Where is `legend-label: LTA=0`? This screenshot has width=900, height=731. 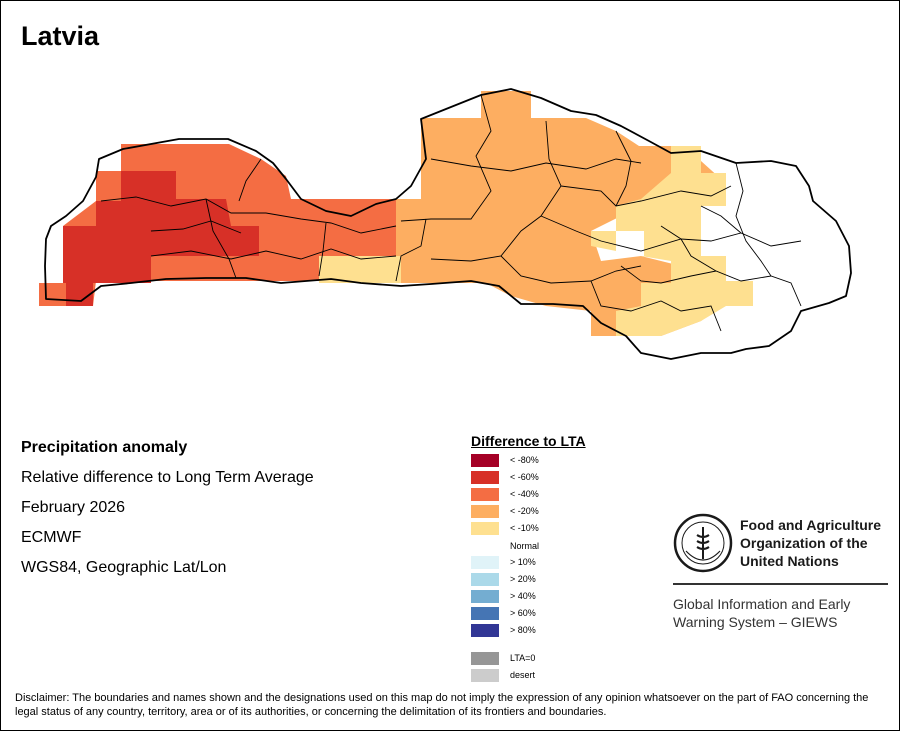 legend-label: LTA=0 is located at coordinates (523, 658).